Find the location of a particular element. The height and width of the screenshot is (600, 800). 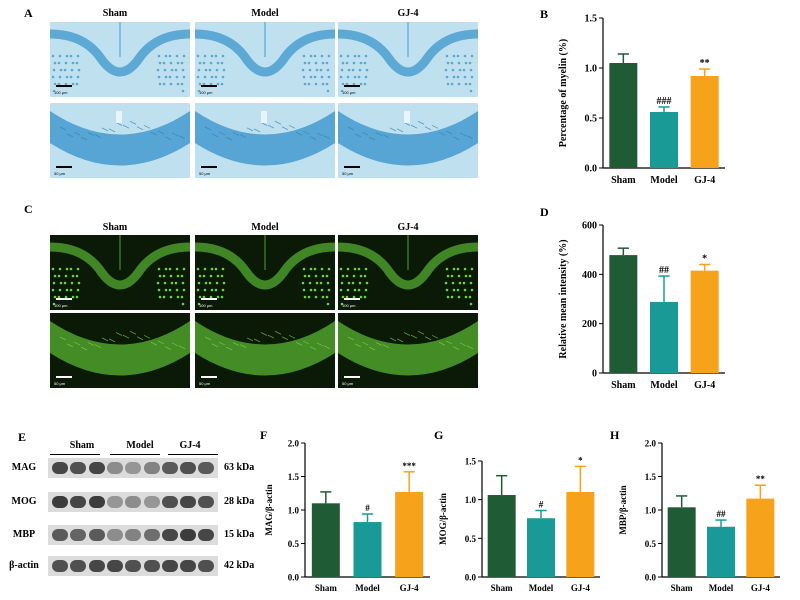

panel-e-letter: E is located at coordinates (22, 437).